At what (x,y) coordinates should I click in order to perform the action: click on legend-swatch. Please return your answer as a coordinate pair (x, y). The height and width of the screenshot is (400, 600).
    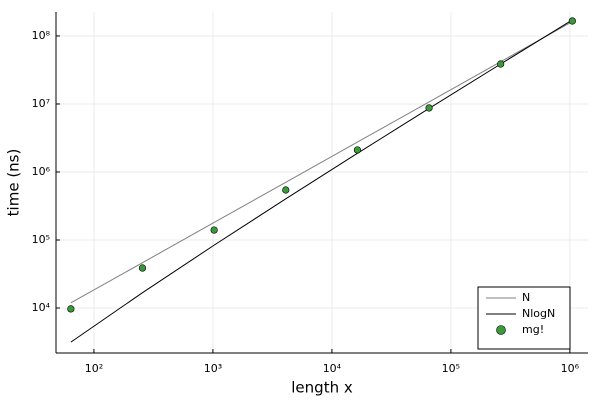
    Looking at the image, I should click on (501, 330).